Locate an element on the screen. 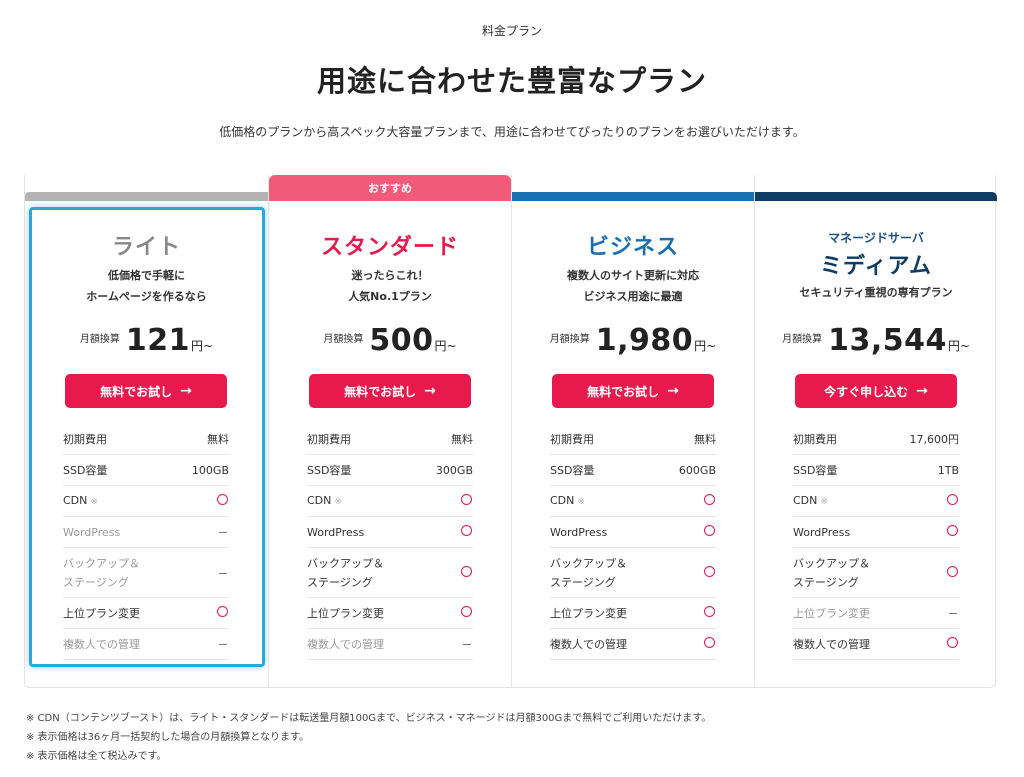 This screenshot has width=1024, height=777. section-eyebrow: 料金プラン is located at coordinates (511, 31).